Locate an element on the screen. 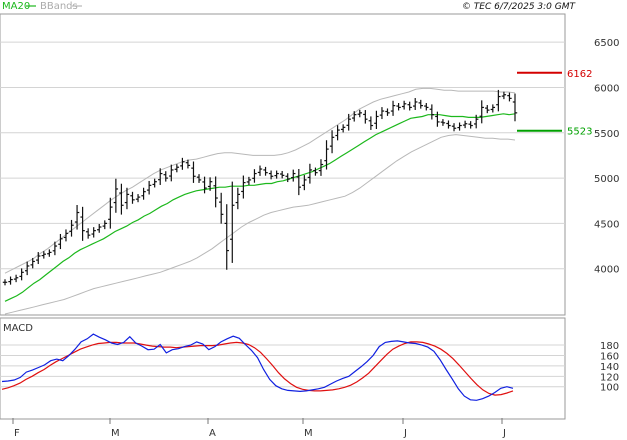  x-tick-label: A is located at coordinates (212, 433).